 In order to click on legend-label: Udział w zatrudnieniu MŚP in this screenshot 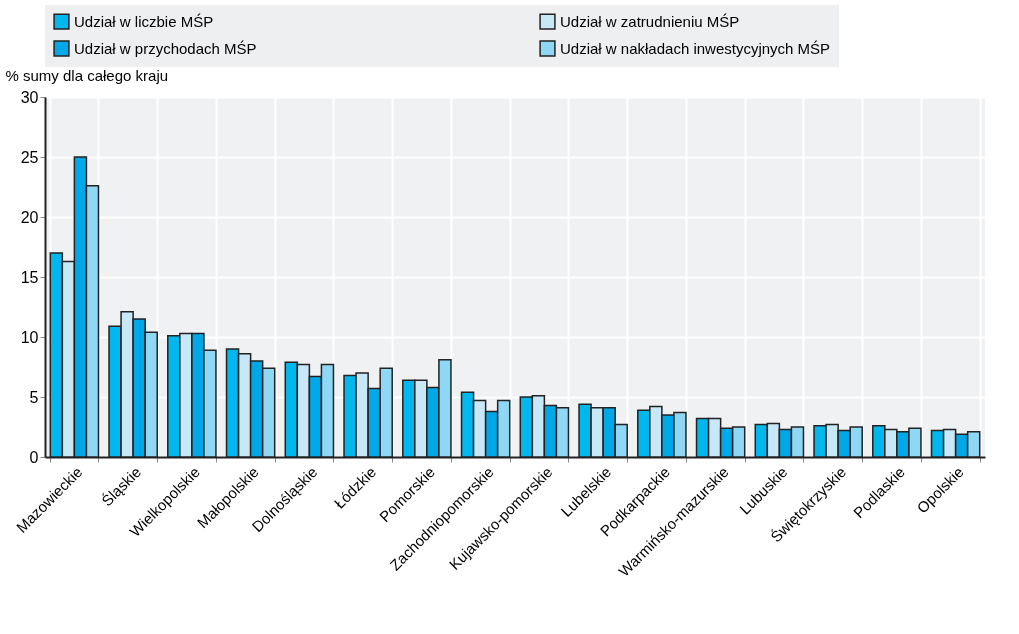, I will do `click(650, 21)`.